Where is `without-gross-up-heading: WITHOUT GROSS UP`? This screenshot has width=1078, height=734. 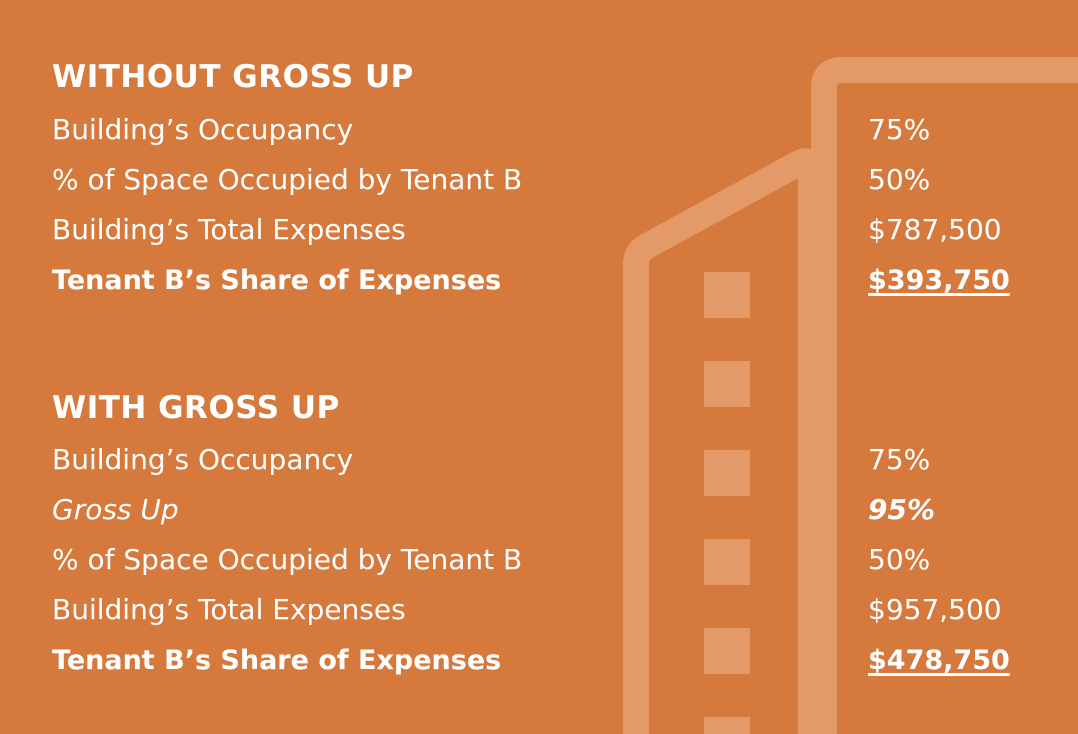
without-gross-up-heading: WITHOUT GROSS UP is located at coordinates (233, 77).